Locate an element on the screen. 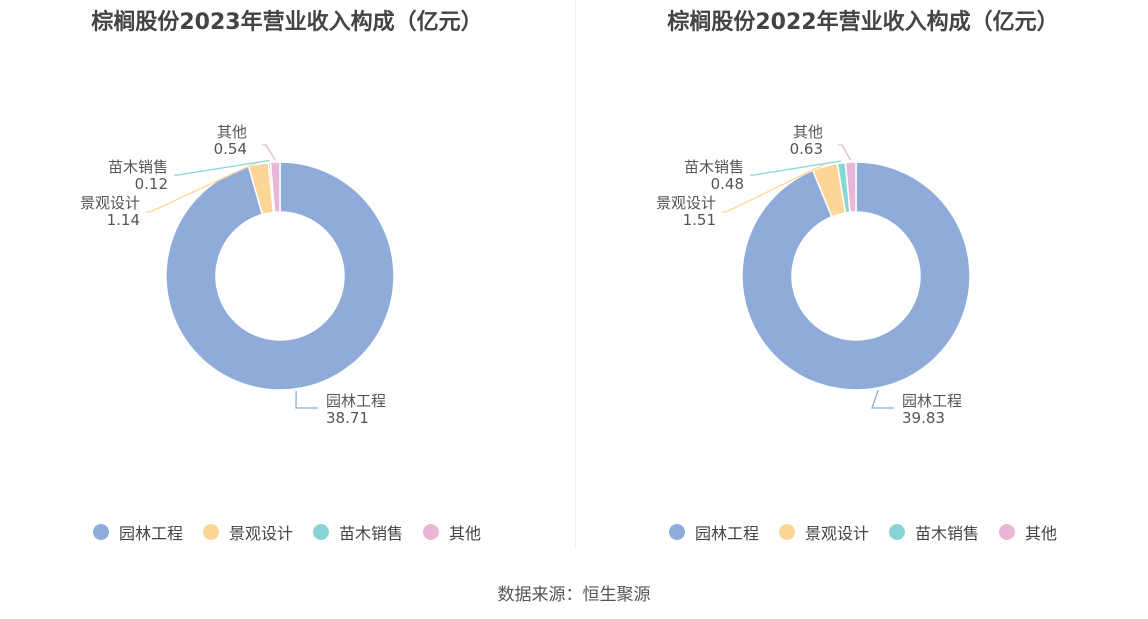 The image size is (1148, 619). slice-value-label: 1.14 is located at coordinates (123, 220).